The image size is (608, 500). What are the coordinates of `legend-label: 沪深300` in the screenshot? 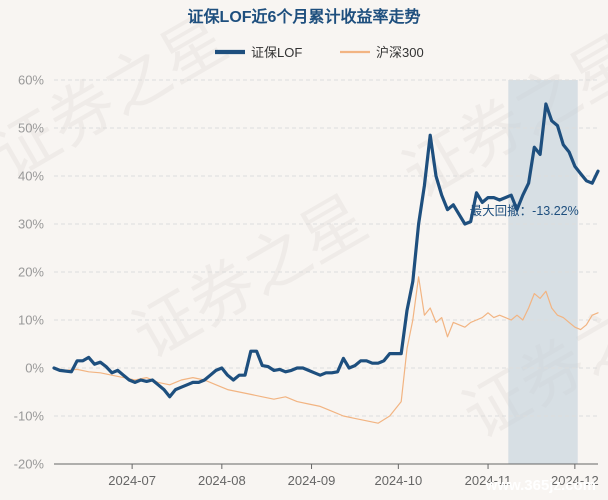 It's located at (400, 52).